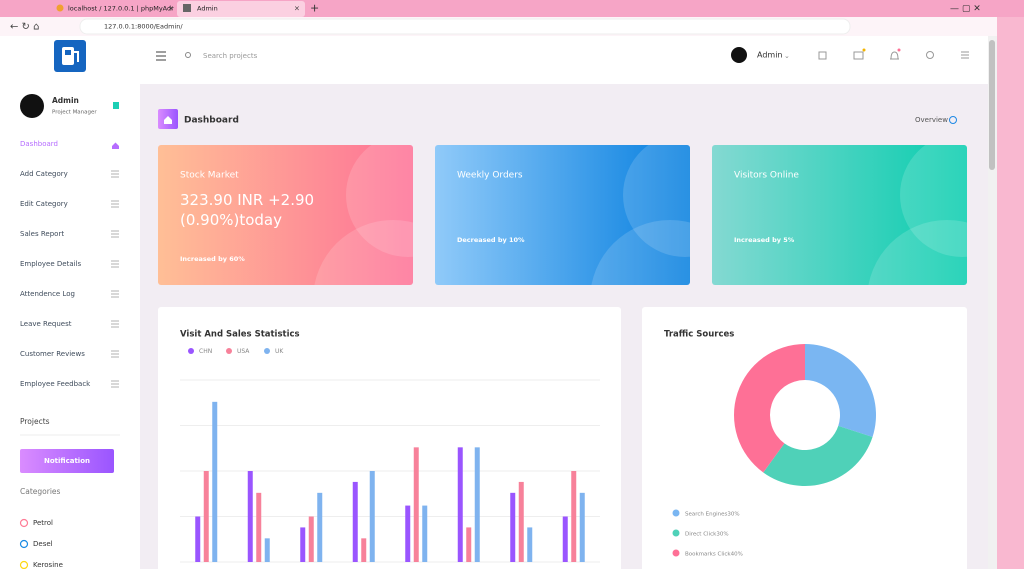 This screenshot has width=1024, height=569. What do you see at coordinates (247, 210) in the screenshot?
I see `card-value: 323.90 INR +2.90 (0.90%)today` at bounding box center [247, 210].